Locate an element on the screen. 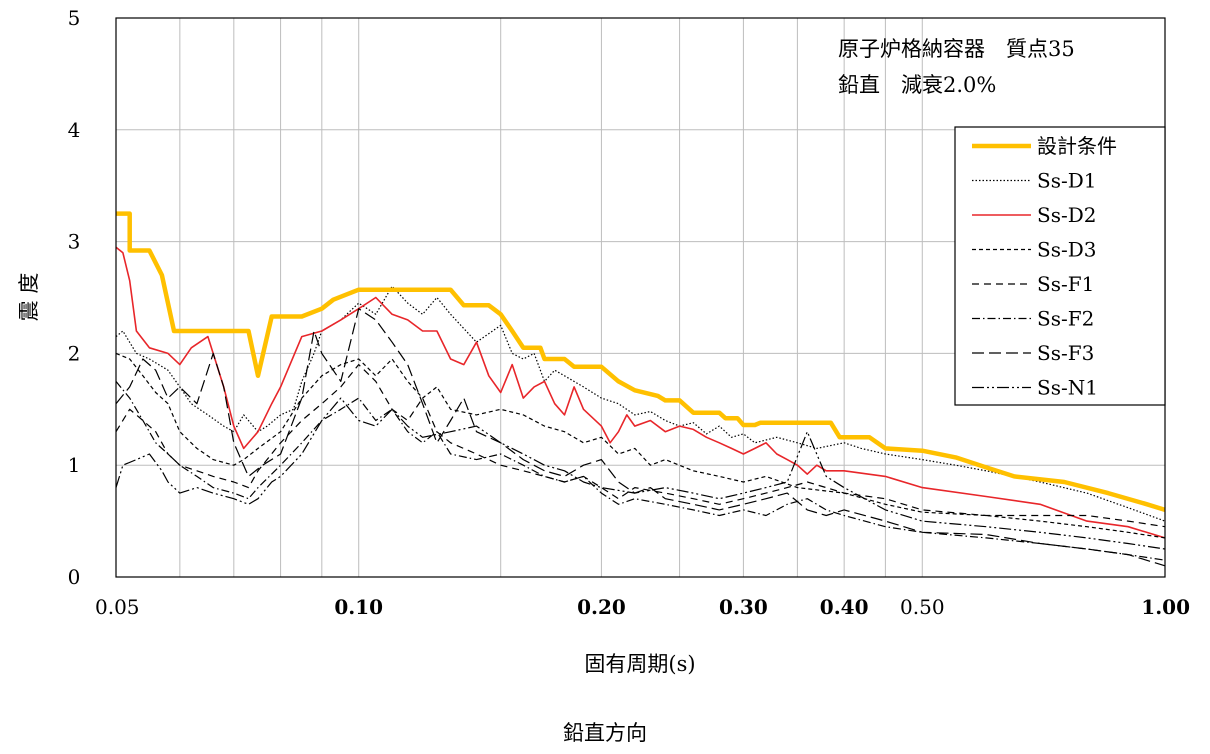 Image resolution: width=1210 pixels, height=754 pixels. x-tick-label-2: 0.20 is located at coordinates (601, 607).